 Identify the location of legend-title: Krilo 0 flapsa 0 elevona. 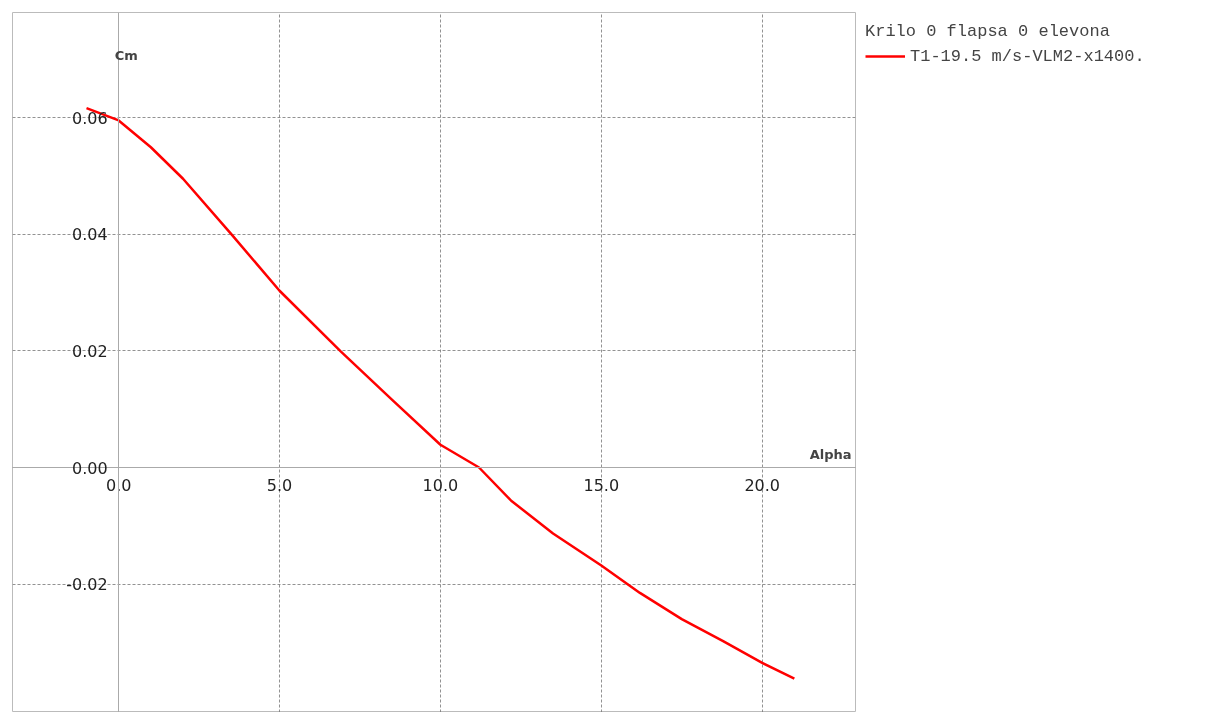
(988, 31).